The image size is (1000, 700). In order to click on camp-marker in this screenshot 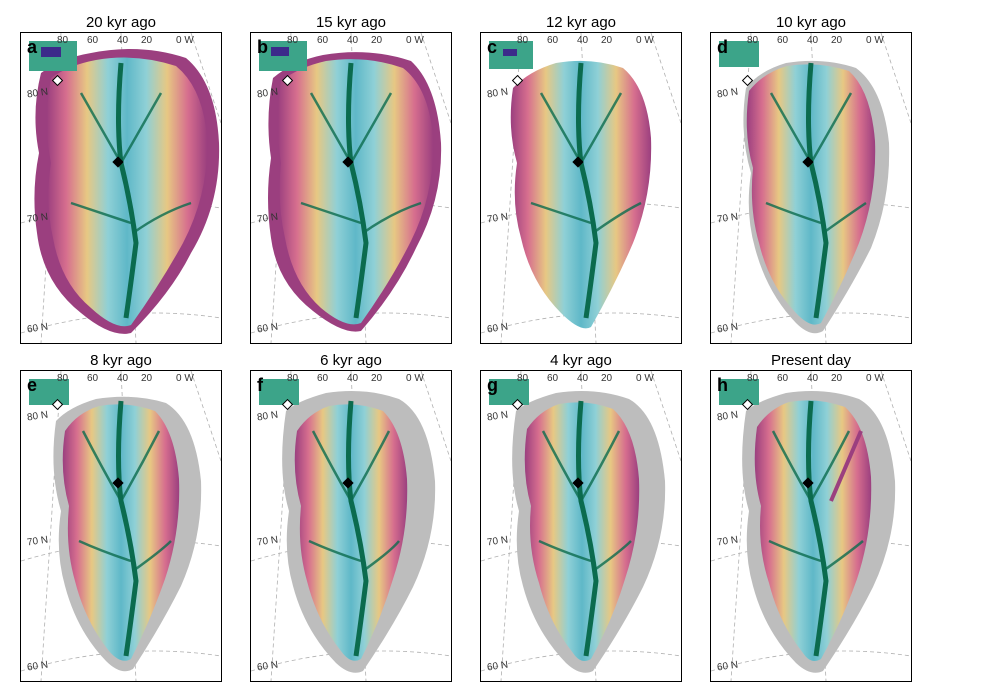, I will do `click(57, 80)`.